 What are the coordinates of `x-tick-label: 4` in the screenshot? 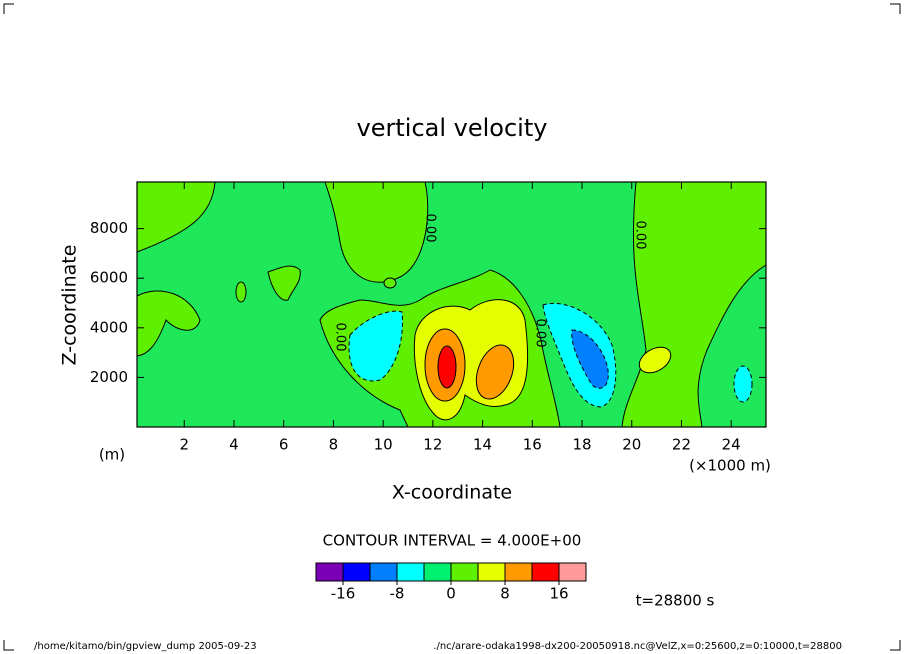 It's located at (234, 445).